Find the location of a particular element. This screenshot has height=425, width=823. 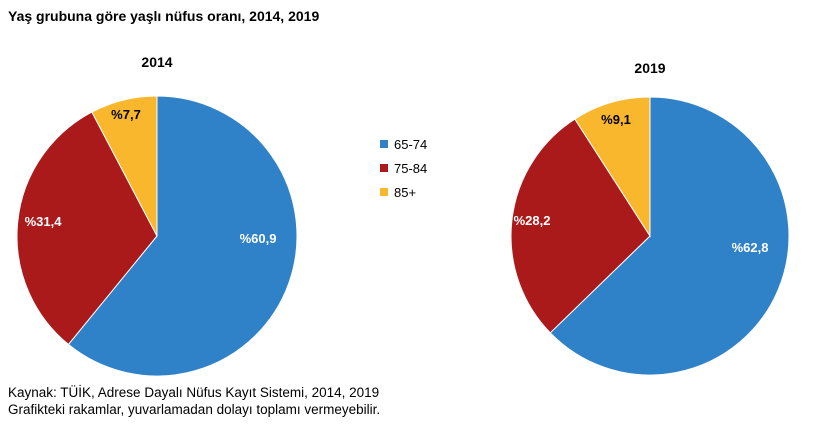

legend-item-75-84: 75-84 is located at coordinates (403, 168).